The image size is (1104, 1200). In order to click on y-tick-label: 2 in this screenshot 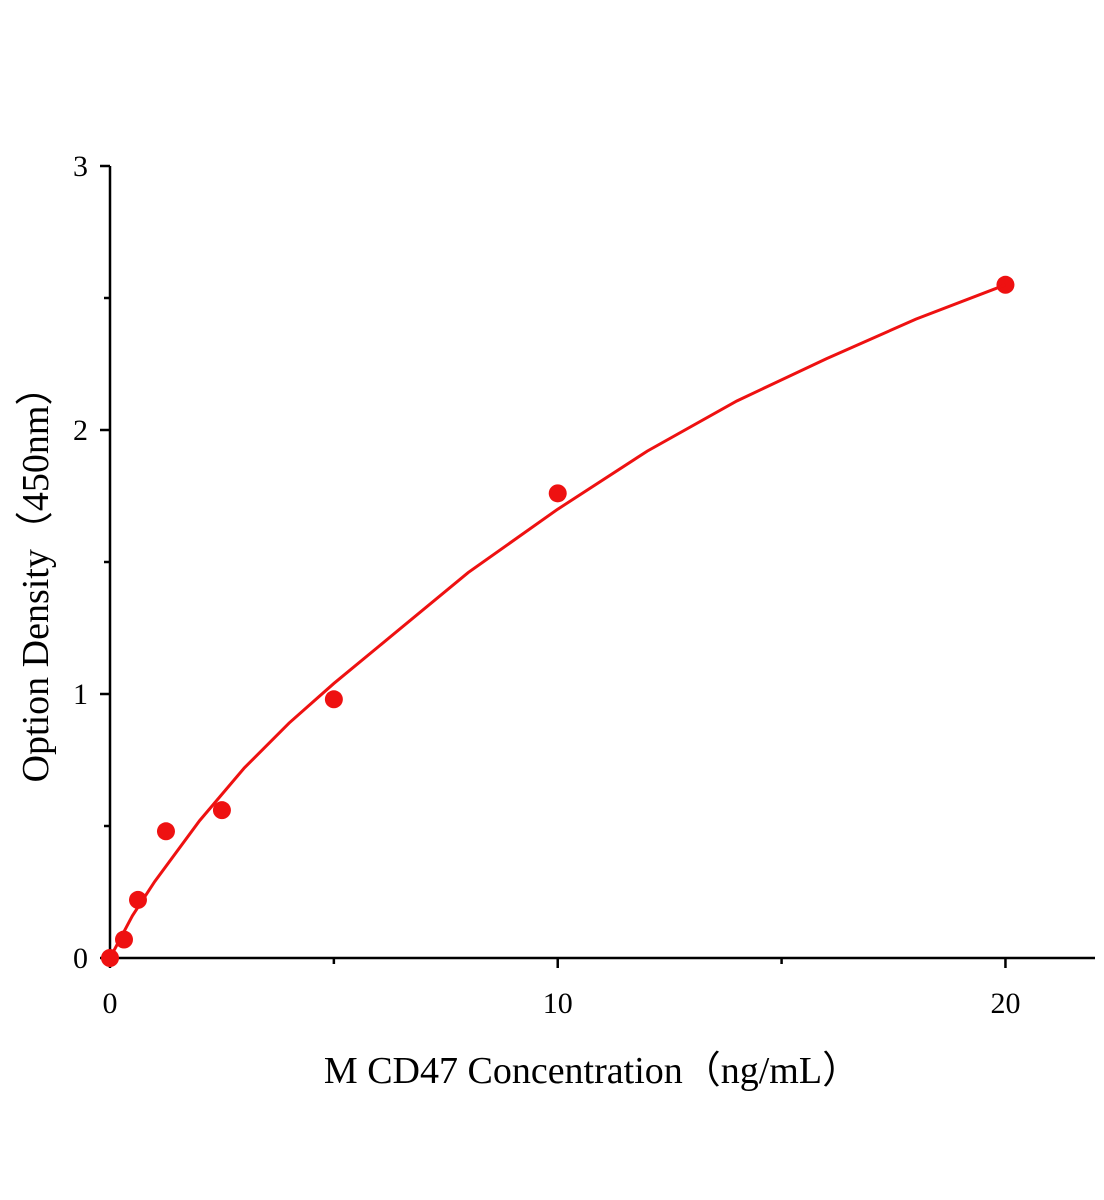, I will do `click(80, 430)`.